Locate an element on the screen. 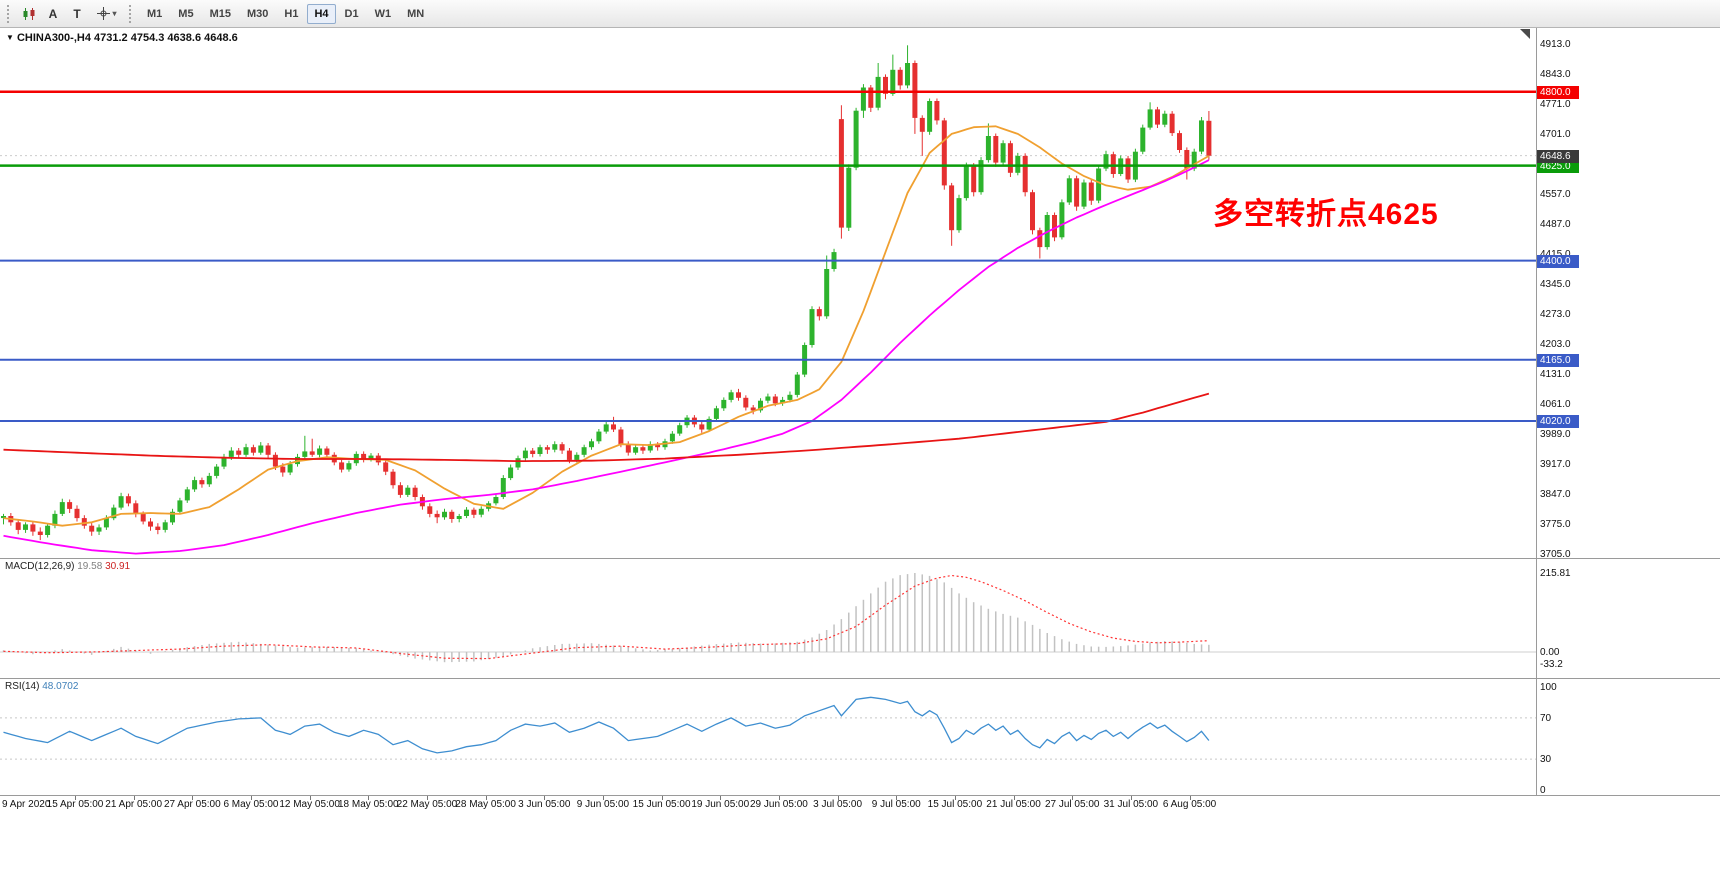 The image size is (1720, 893). time-axis-label: 21 Jul 05:00 is located at coordinates (1013, 804).